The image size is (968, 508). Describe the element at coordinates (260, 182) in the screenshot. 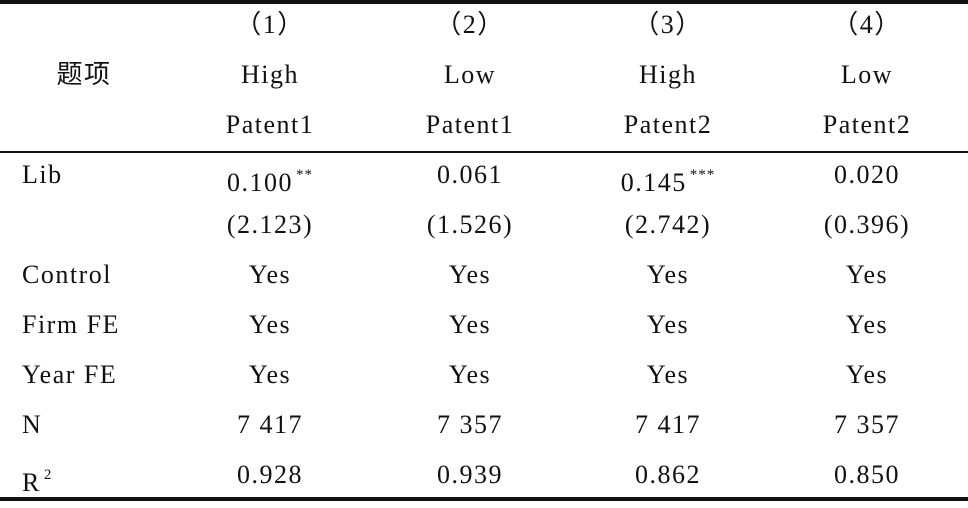

I see `cell-value: 0.100` at that location.